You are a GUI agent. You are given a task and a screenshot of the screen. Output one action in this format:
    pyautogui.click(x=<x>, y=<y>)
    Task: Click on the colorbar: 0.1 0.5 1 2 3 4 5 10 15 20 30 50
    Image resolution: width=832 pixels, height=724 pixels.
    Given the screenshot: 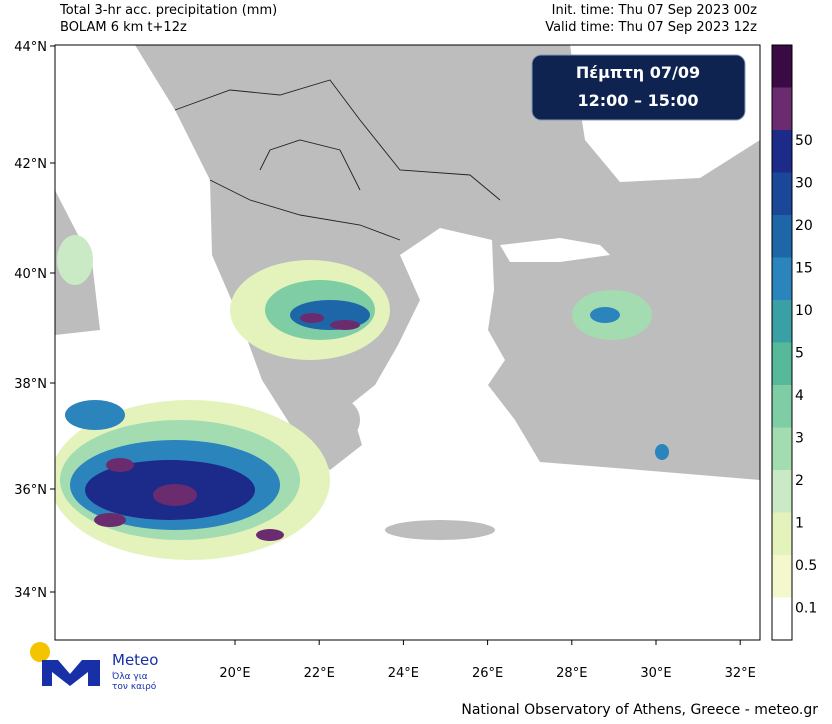 What is the action you would take?
    pyautogui.click(x=794, y=342)
    